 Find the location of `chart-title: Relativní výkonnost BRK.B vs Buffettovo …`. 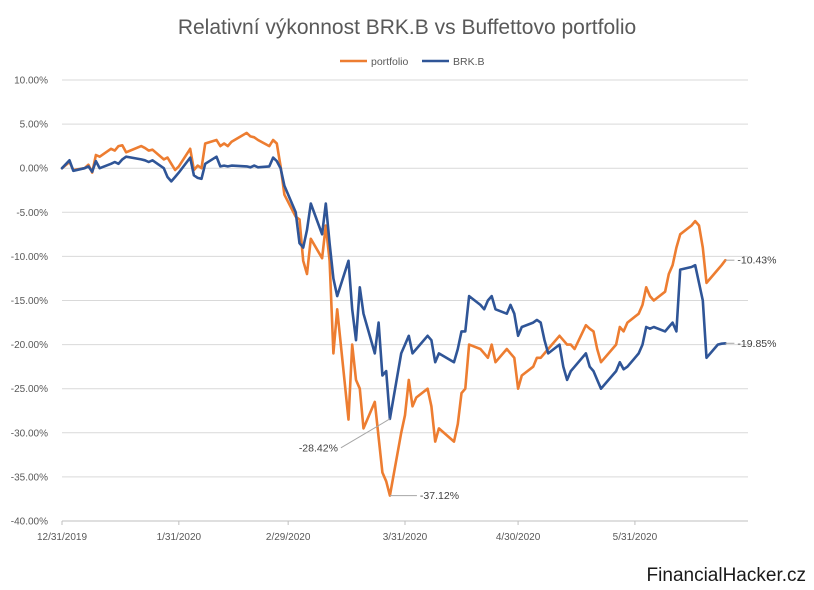

chart-title: Relativní výkonnost BRK.B vs Buffettovo … is located at coordinates (407, 27).